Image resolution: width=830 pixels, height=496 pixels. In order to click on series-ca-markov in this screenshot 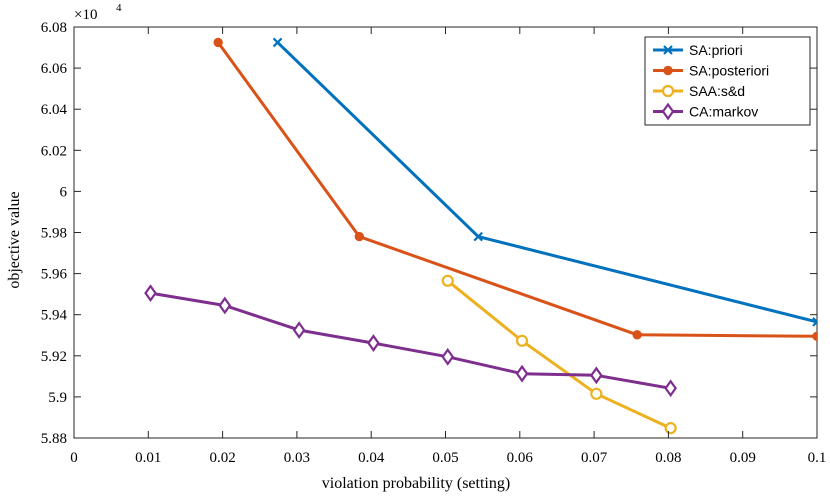, I will do `click(410, 341)`.